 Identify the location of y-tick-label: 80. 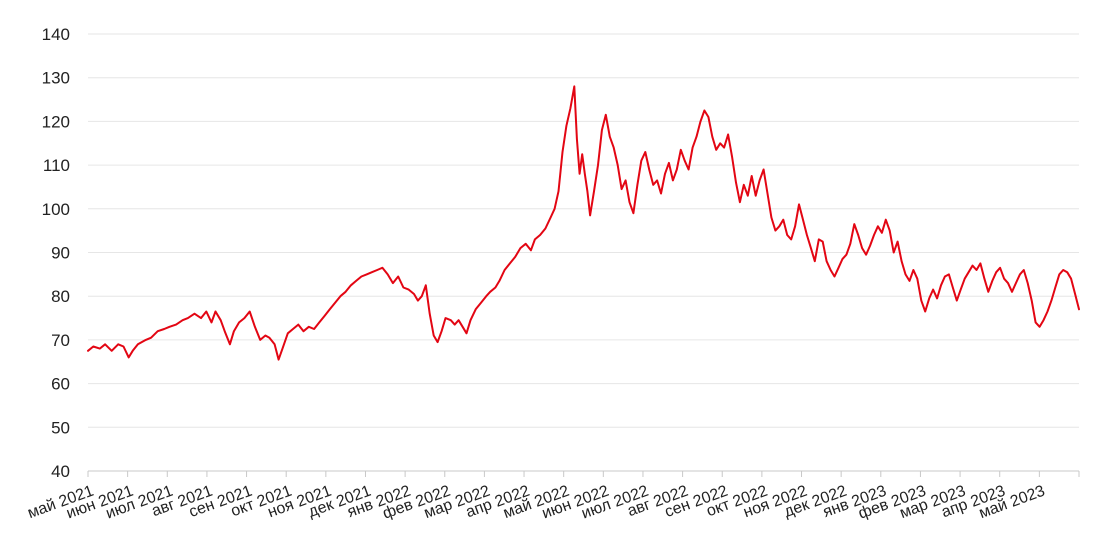
(60, 296).